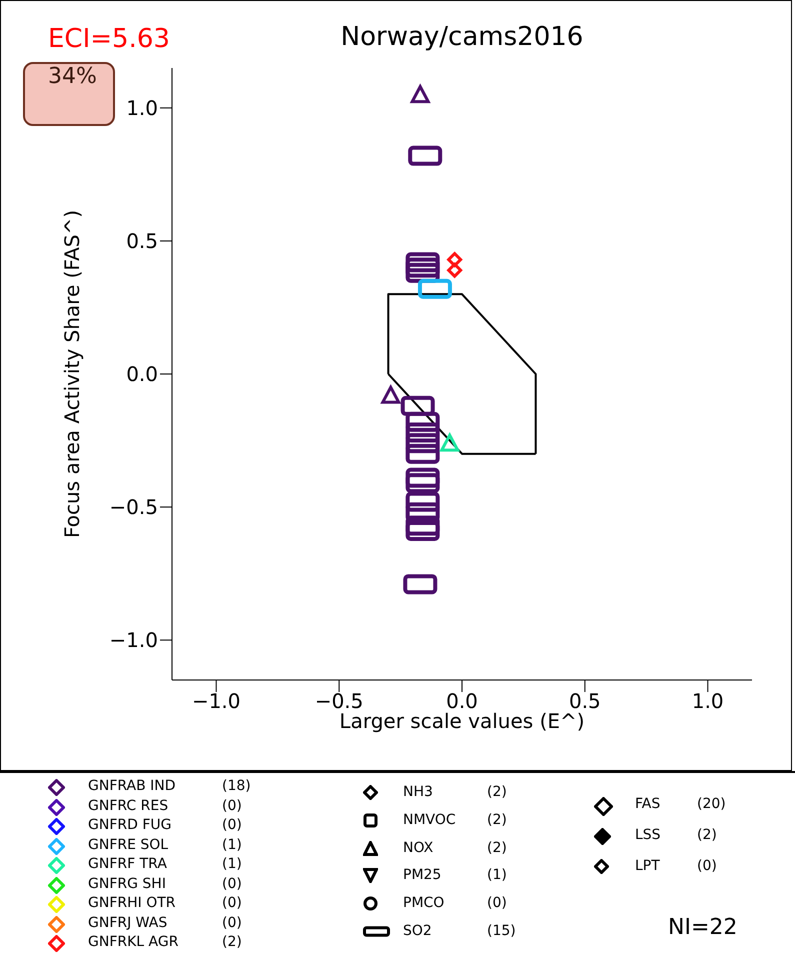 This screenshot has height=953, width=795. What do you see at coordinates (133, 942) in the screenshot?
I see `text: GNFRKL AGR` at bounding box center [133, 942].